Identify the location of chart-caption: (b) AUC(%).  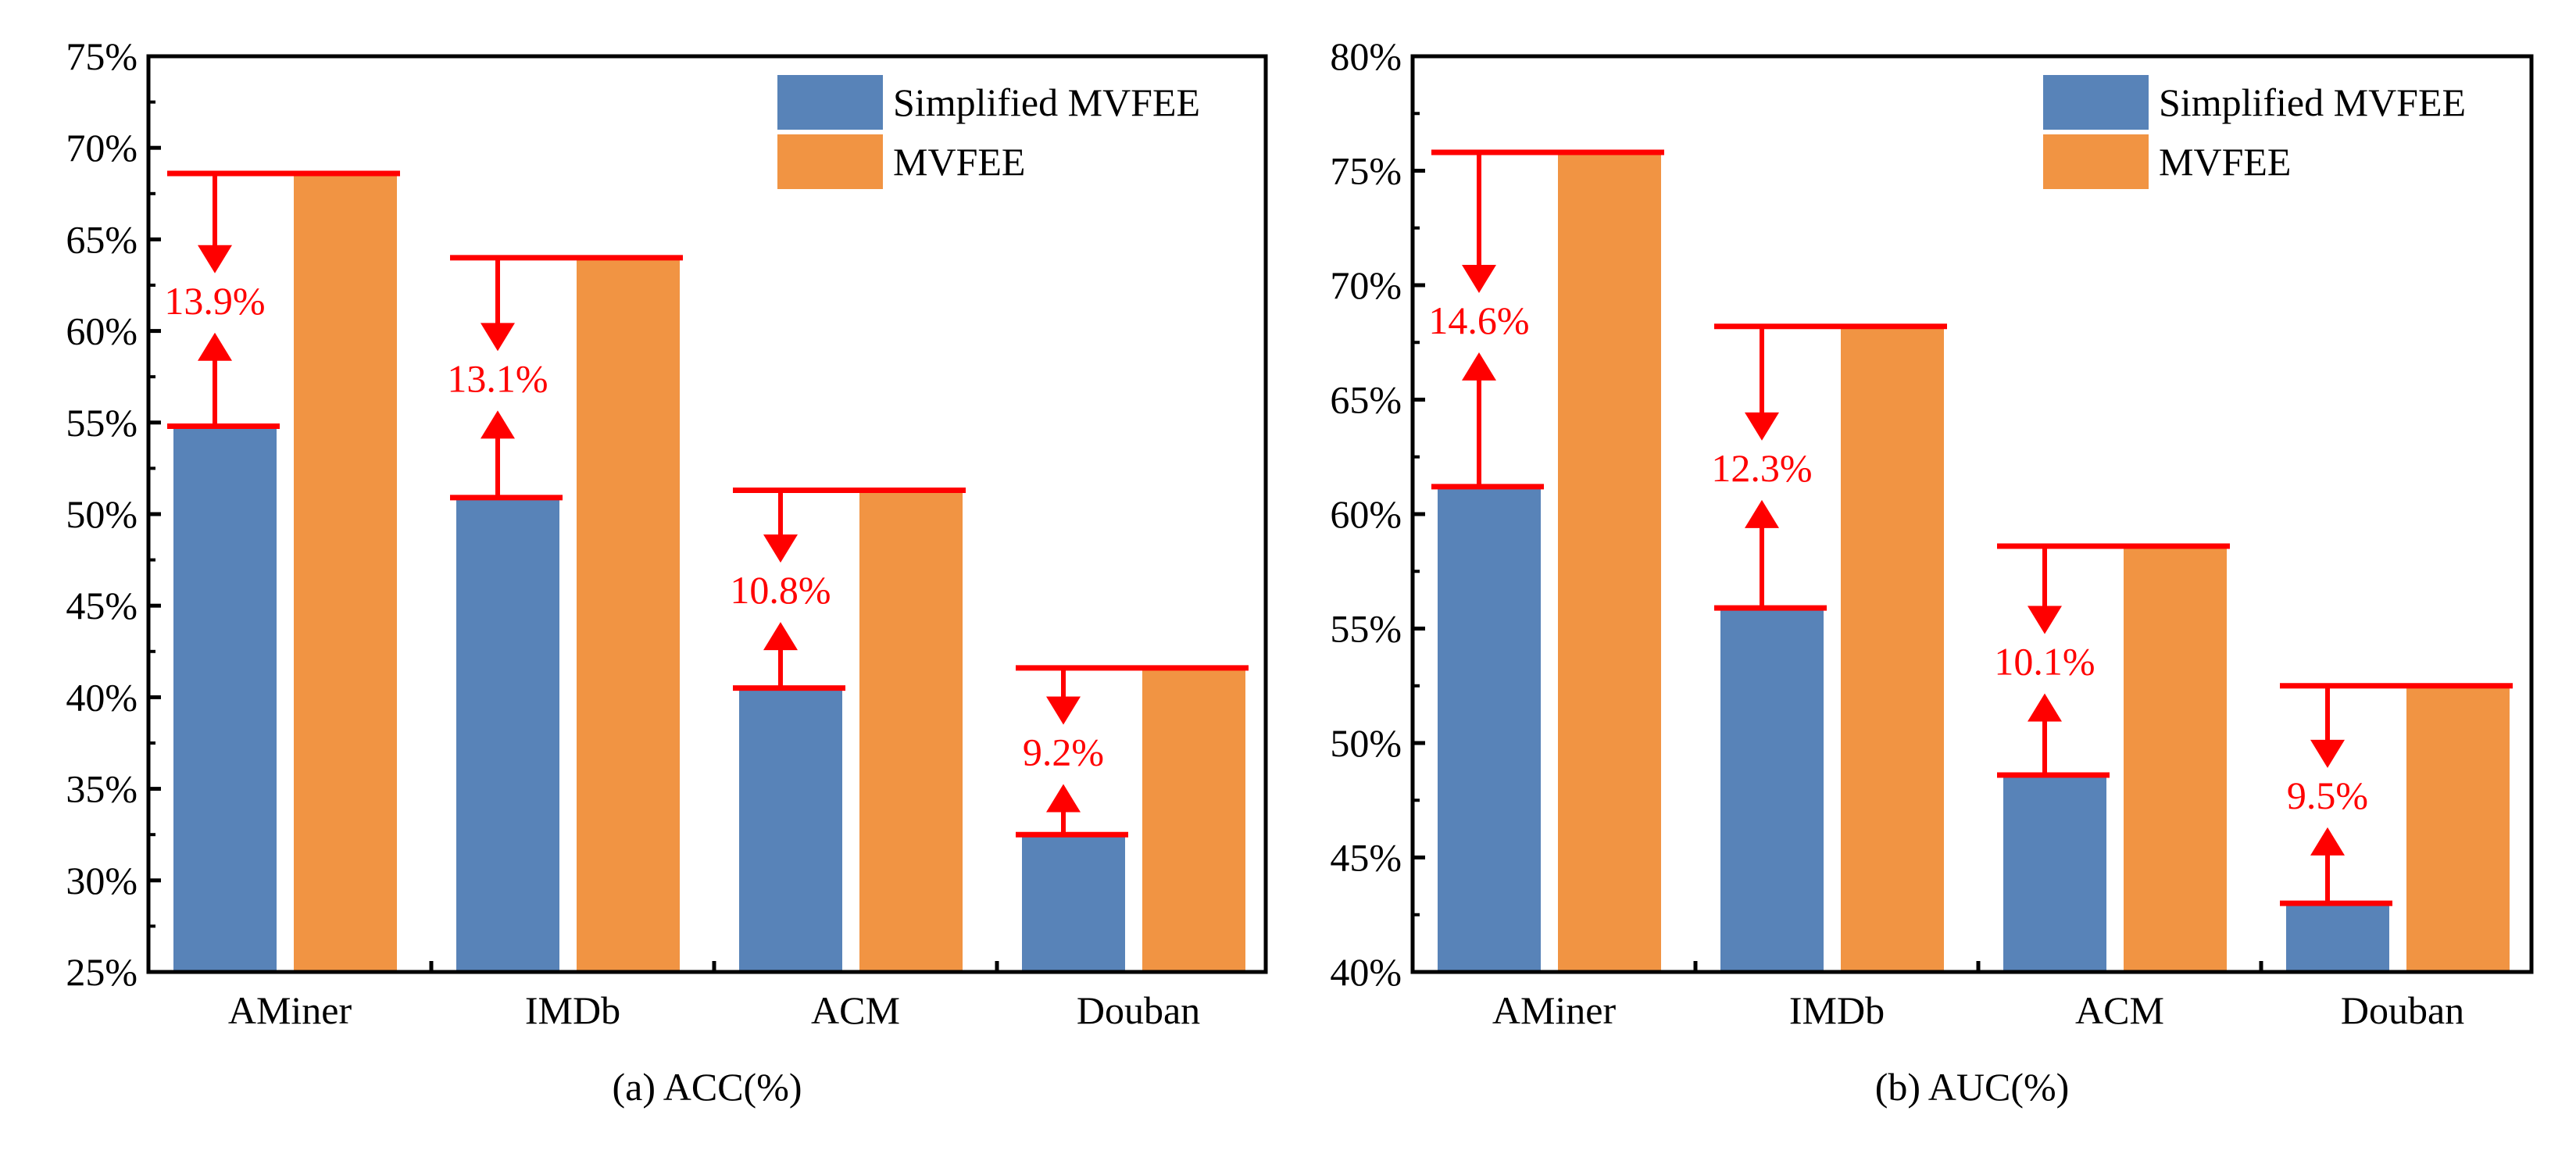
(1973, 1087).